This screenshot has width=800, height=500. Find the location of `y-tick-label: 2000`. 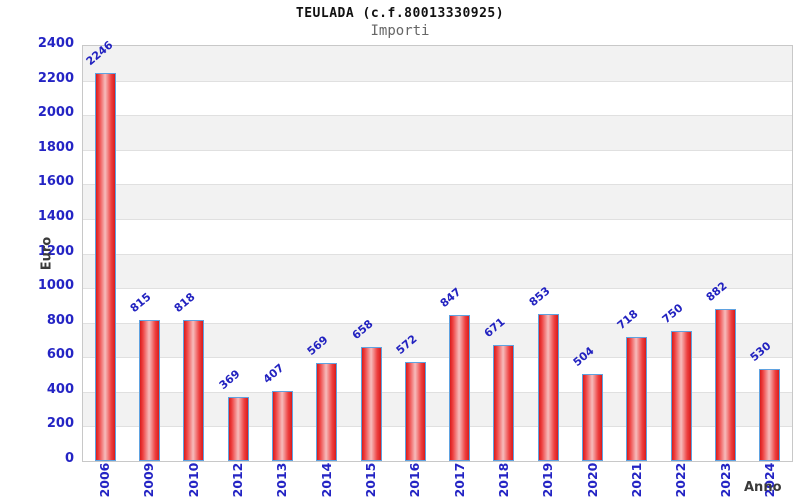

y-tick-label: 2000 is located at coordinates (55, 113).